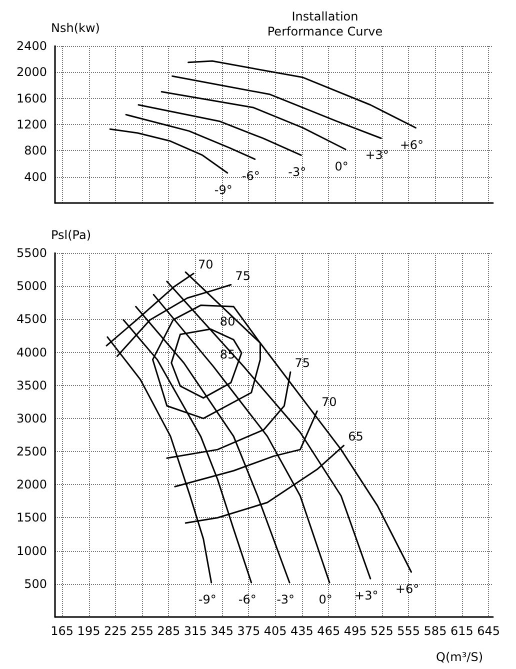 The height and width of the screenshot is (669, 516). Describe the element at coordinates (31, 253) in the screenshot. I see `y-tick-label: 5500` at that location.